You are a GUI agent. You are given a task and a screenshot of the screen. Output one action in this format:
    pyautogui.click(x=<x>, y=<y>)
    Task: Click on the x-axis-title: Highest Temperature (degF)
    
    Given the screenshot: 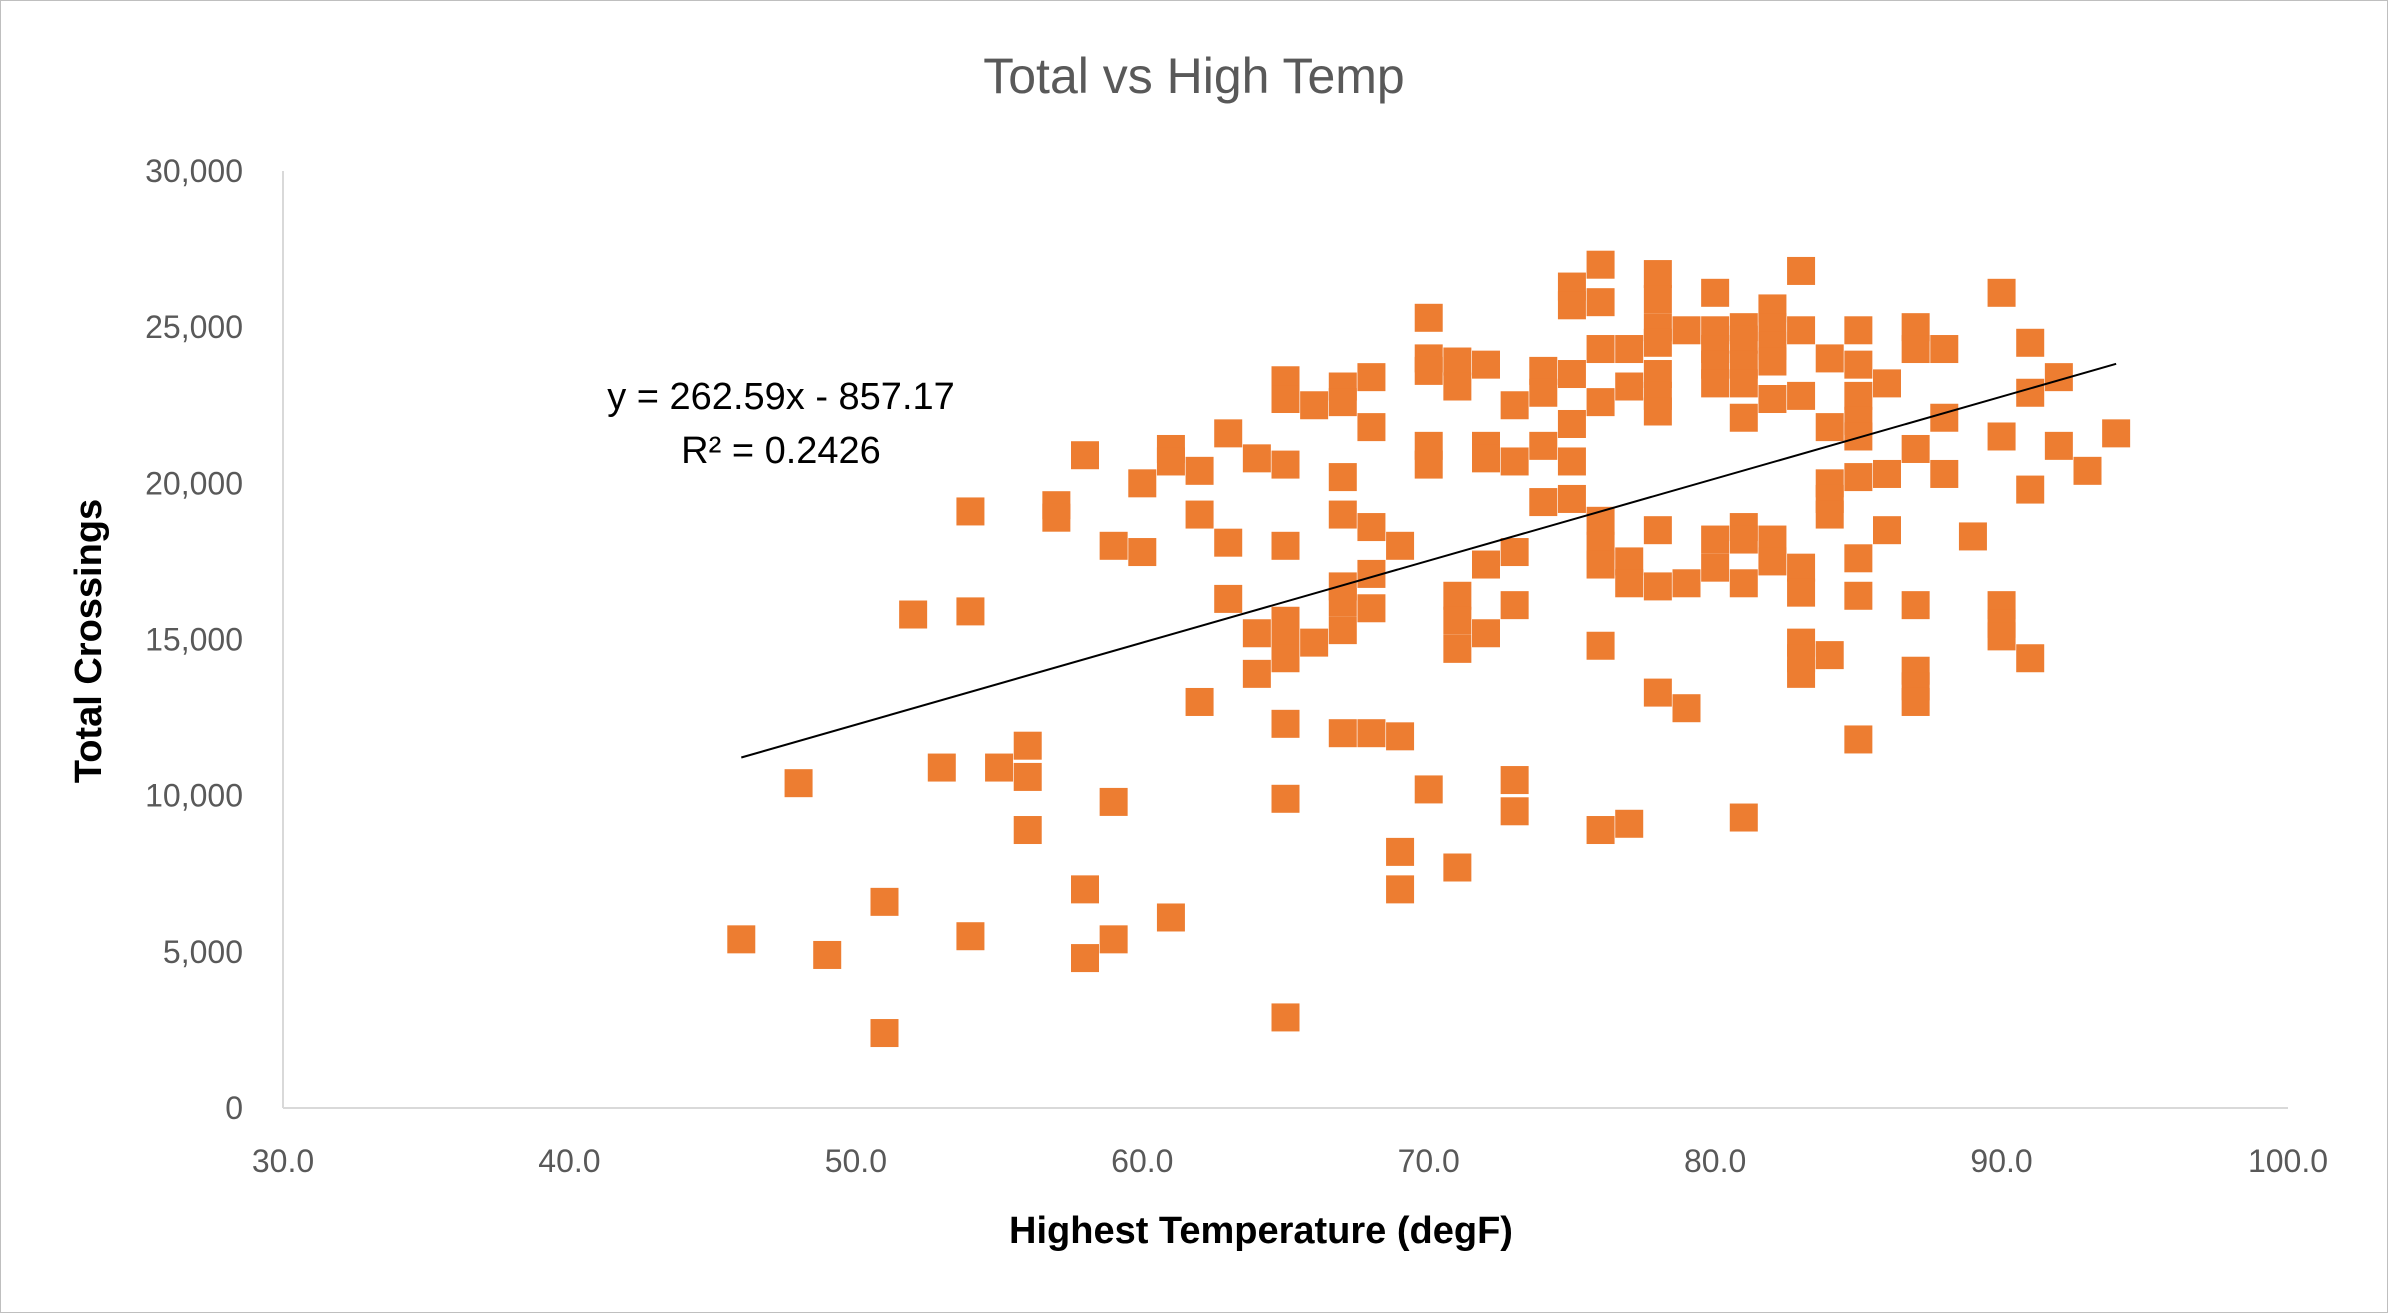 What is the action you would take?
    pyautogui.click(x=1261, y=1231)
    